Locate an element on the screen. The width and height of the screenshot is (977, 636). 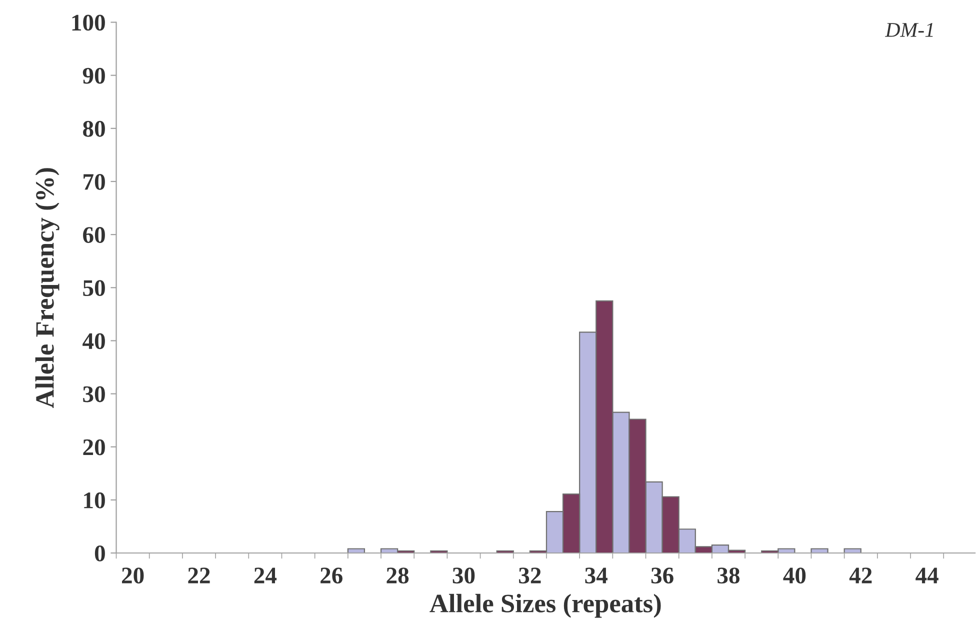
x-tick-label: 22 is located at coordinates (199, 576).